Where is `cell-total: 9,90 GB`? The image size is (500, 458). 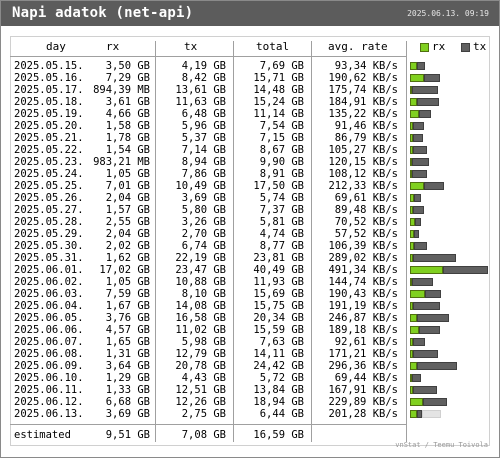
cell-total: 9,90 GB is located at coordinates (281, 162).